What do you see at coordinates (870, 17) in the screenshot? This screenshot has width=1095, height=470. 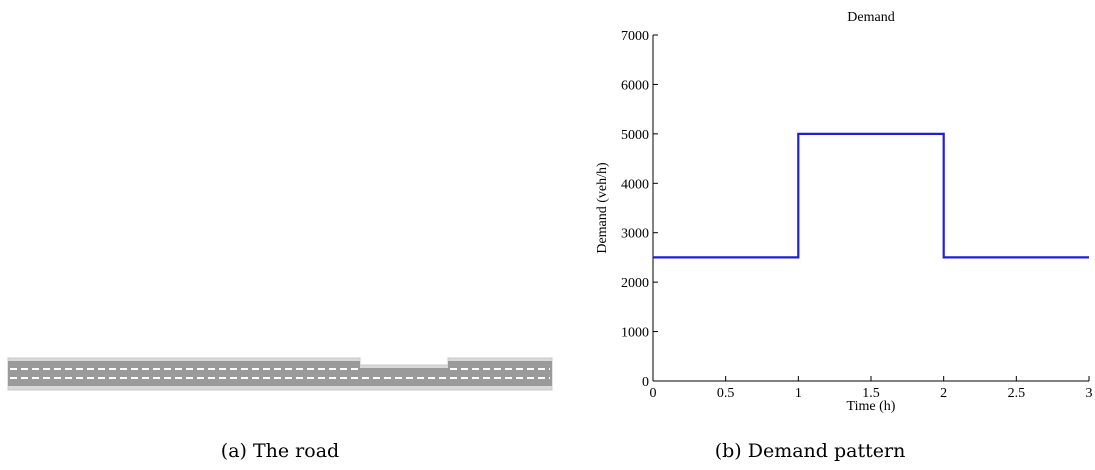 I see `chart-title: Demand` at bounding box center [870, 17].